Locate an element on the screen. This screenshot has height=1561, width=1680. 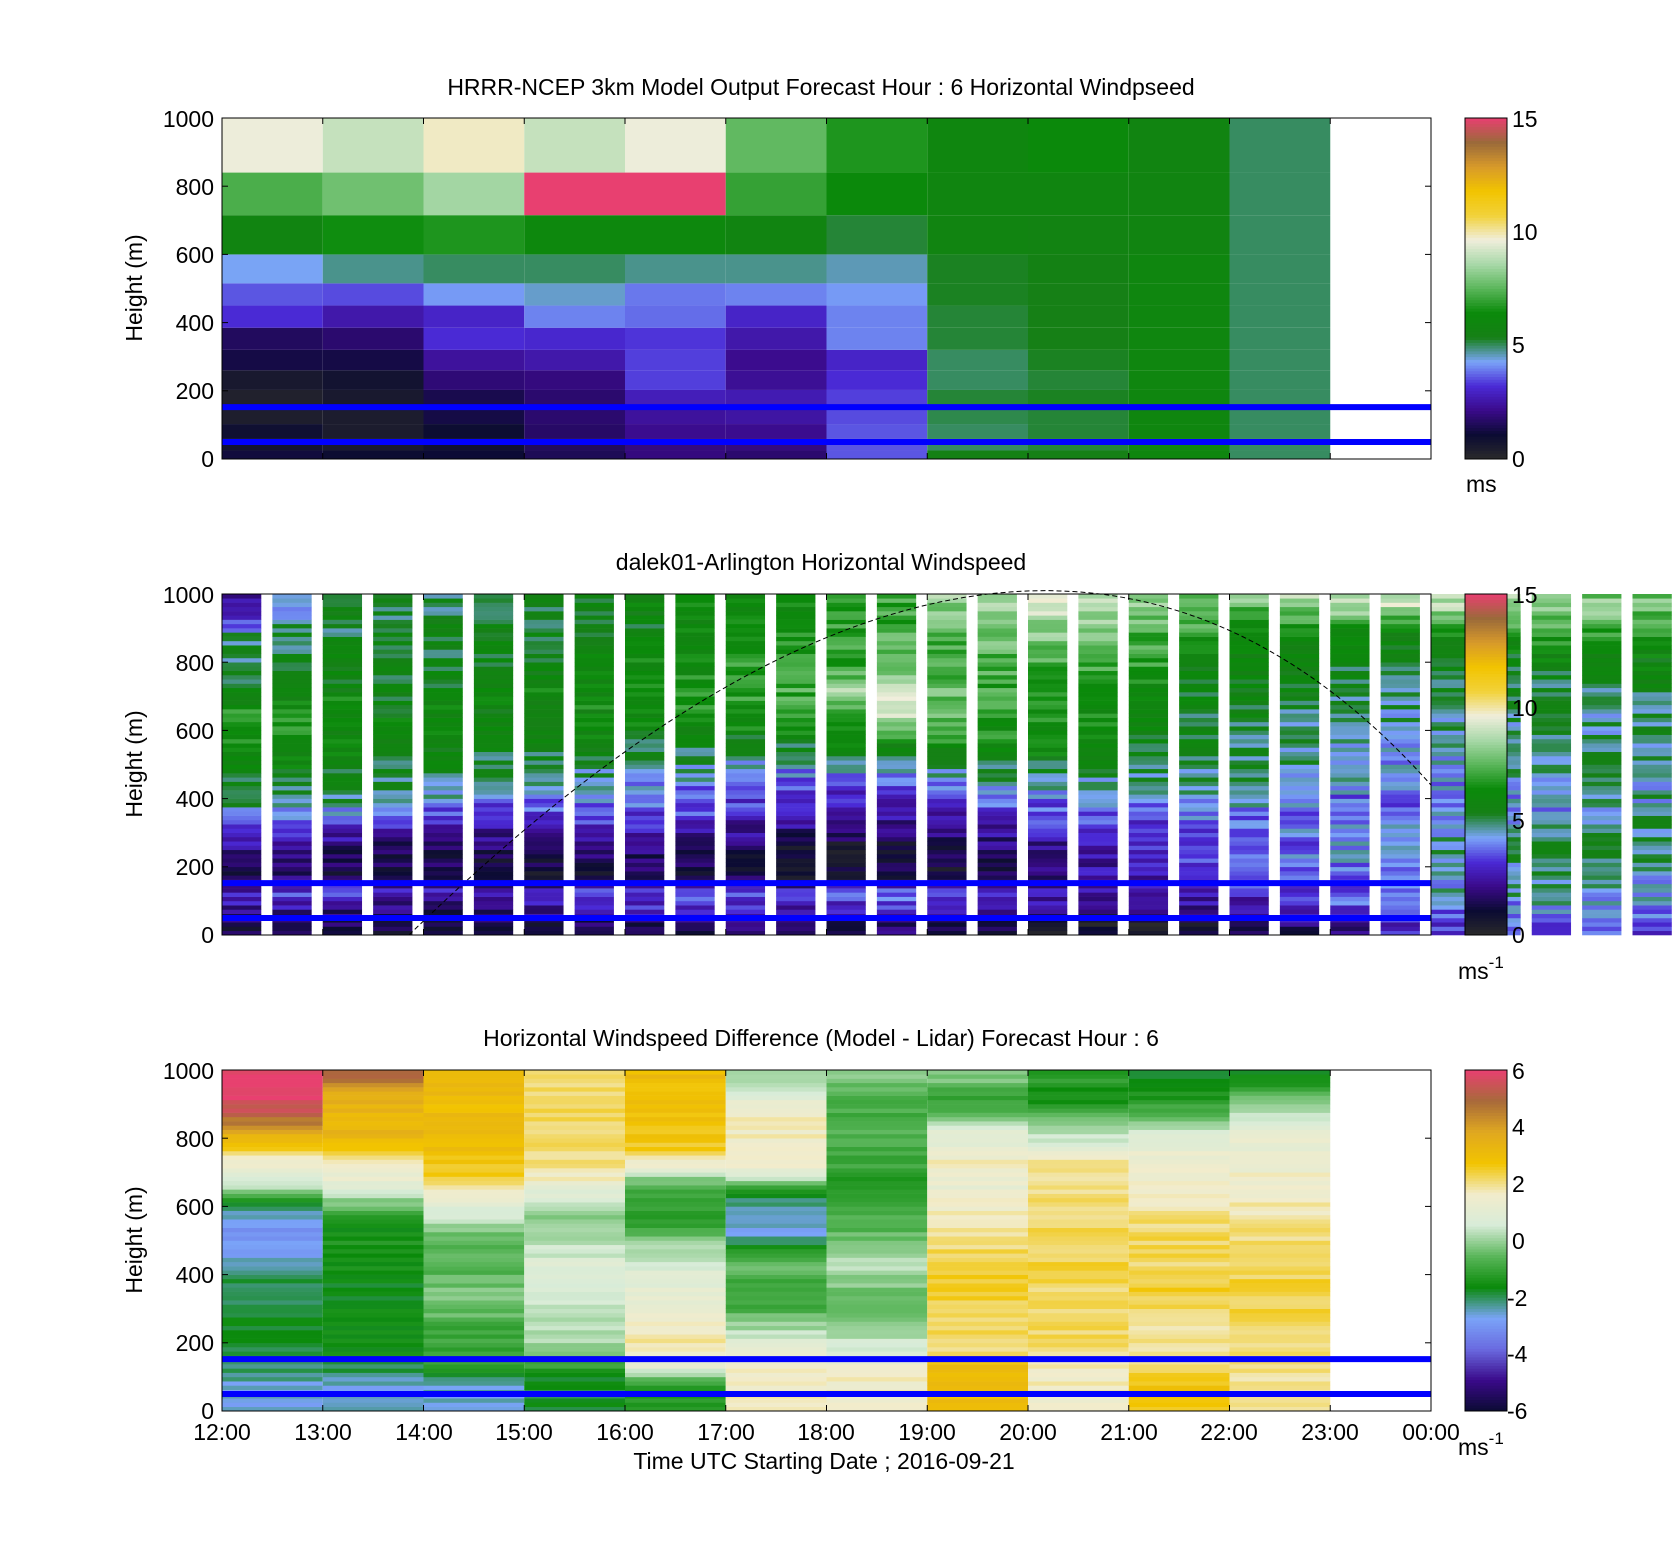
colorbar-tick-label: 4 is located at coordinates (1518, 1127).